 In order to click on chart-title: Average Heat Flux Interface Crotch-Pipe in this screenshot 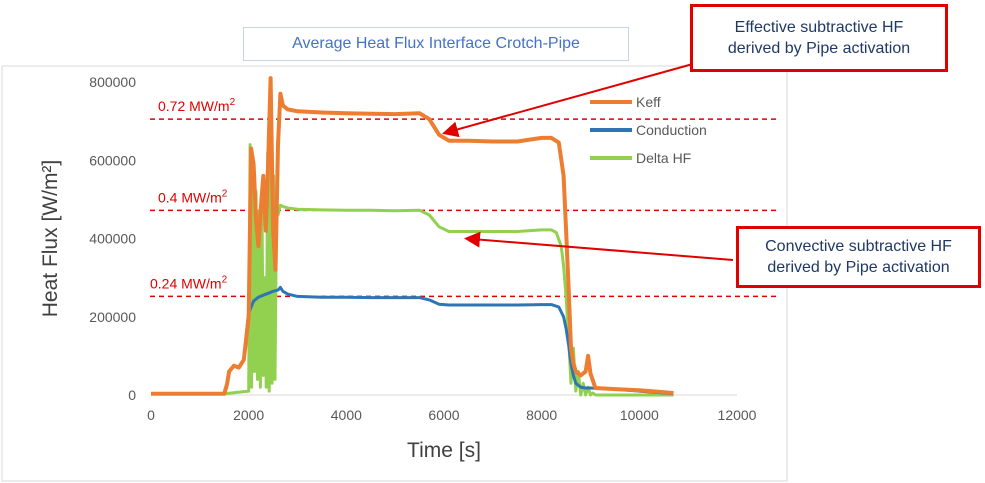, I will do `click(436, 44)`.